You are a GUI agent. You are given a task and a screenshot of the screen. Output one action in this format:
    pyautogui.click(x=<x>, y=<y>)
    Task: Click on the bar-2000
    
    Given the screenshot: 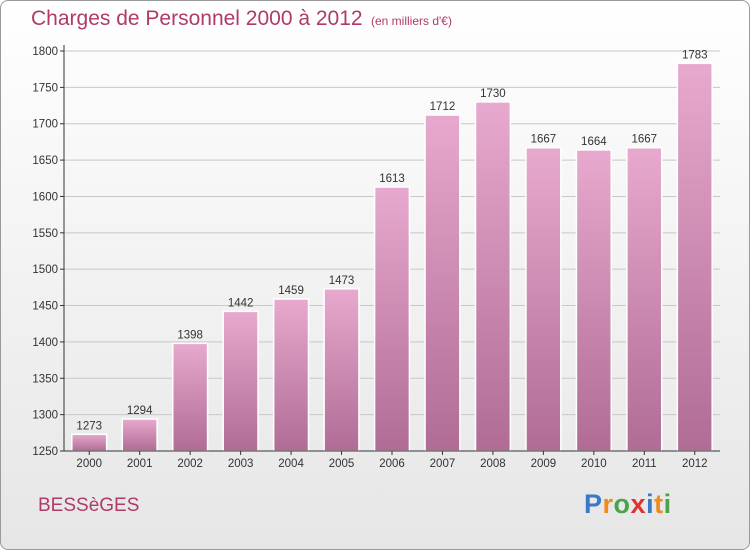 What is the action you would take?
    pyautogui.click(x=89, y=442)
    